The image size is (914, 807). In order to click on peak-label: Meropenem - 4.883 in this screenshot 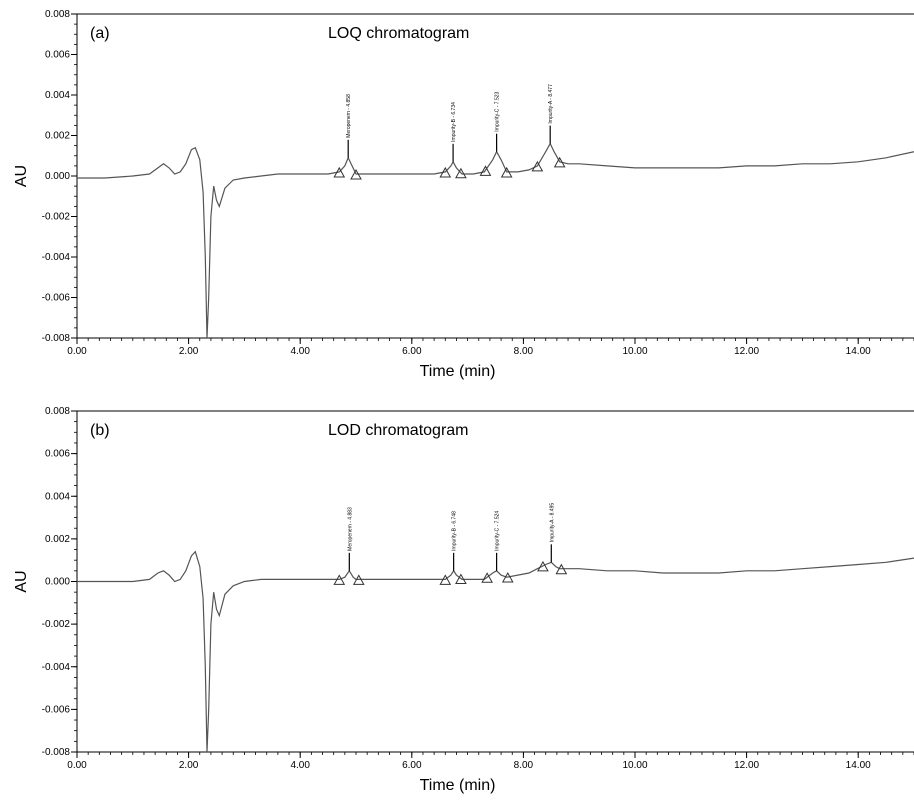, I will do `click(350, 529)`.